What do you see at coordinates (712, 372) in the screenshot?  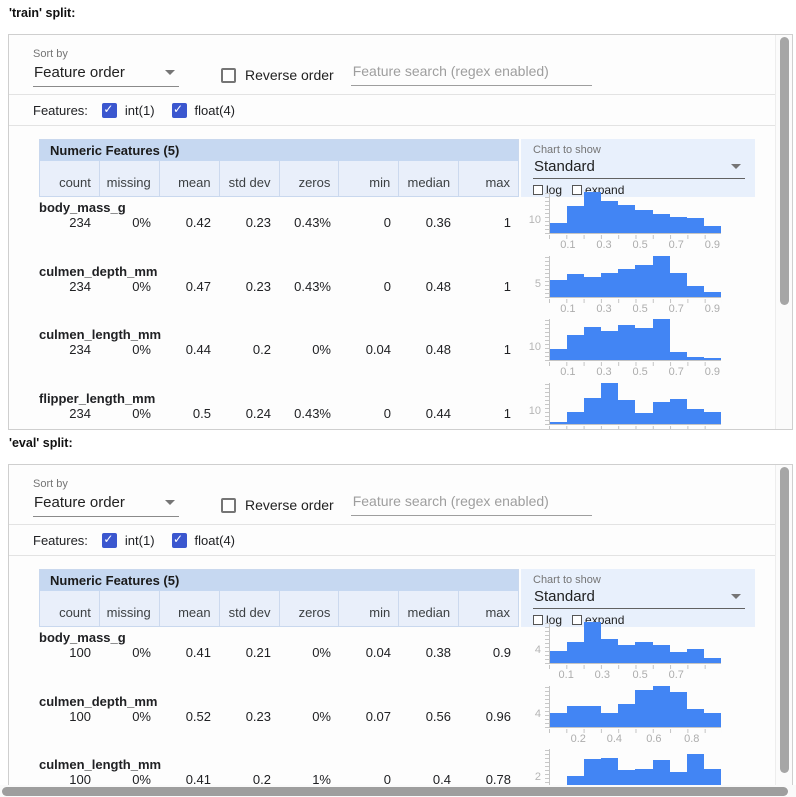 I see `histogram-x-tick-label: 0.9` at bounding box center [712, 372].